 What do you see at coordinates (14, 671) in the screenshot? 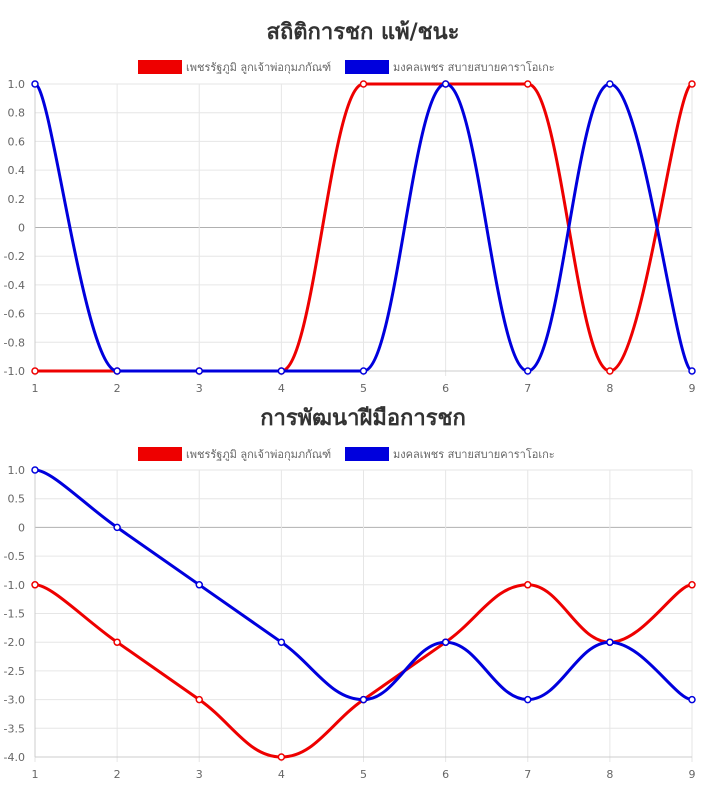
I see `y-tick-label: -2.5` at bounding box center [14, 671].